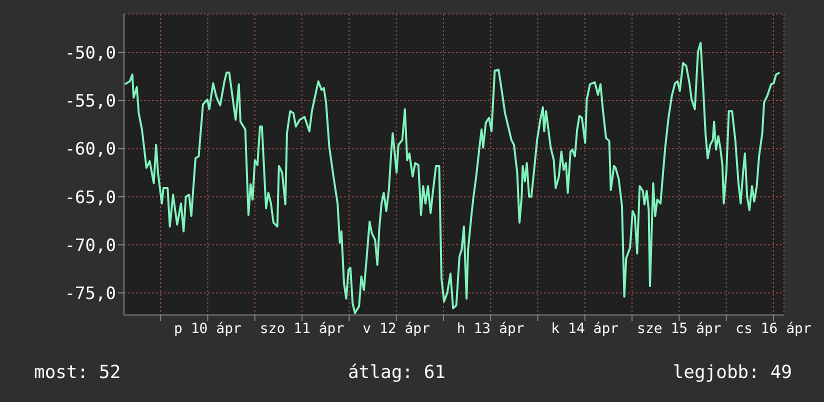 The height and width of the screenshot is (402, 824). Describe the element at coordinates (90, 294) in the screenshot. I see `y-tick-label: -75,0` at that location.